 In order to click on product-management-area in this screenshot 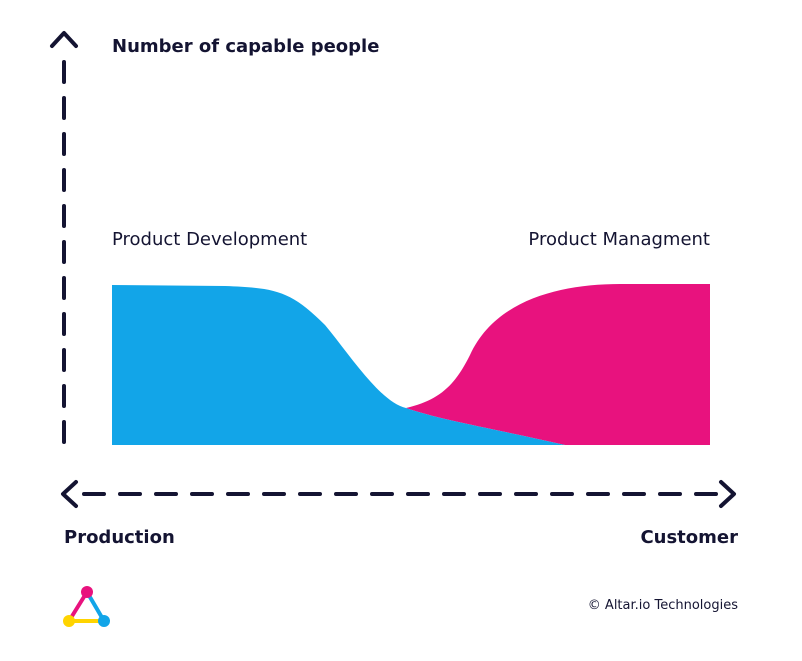, I will do `click(558, 364)`.